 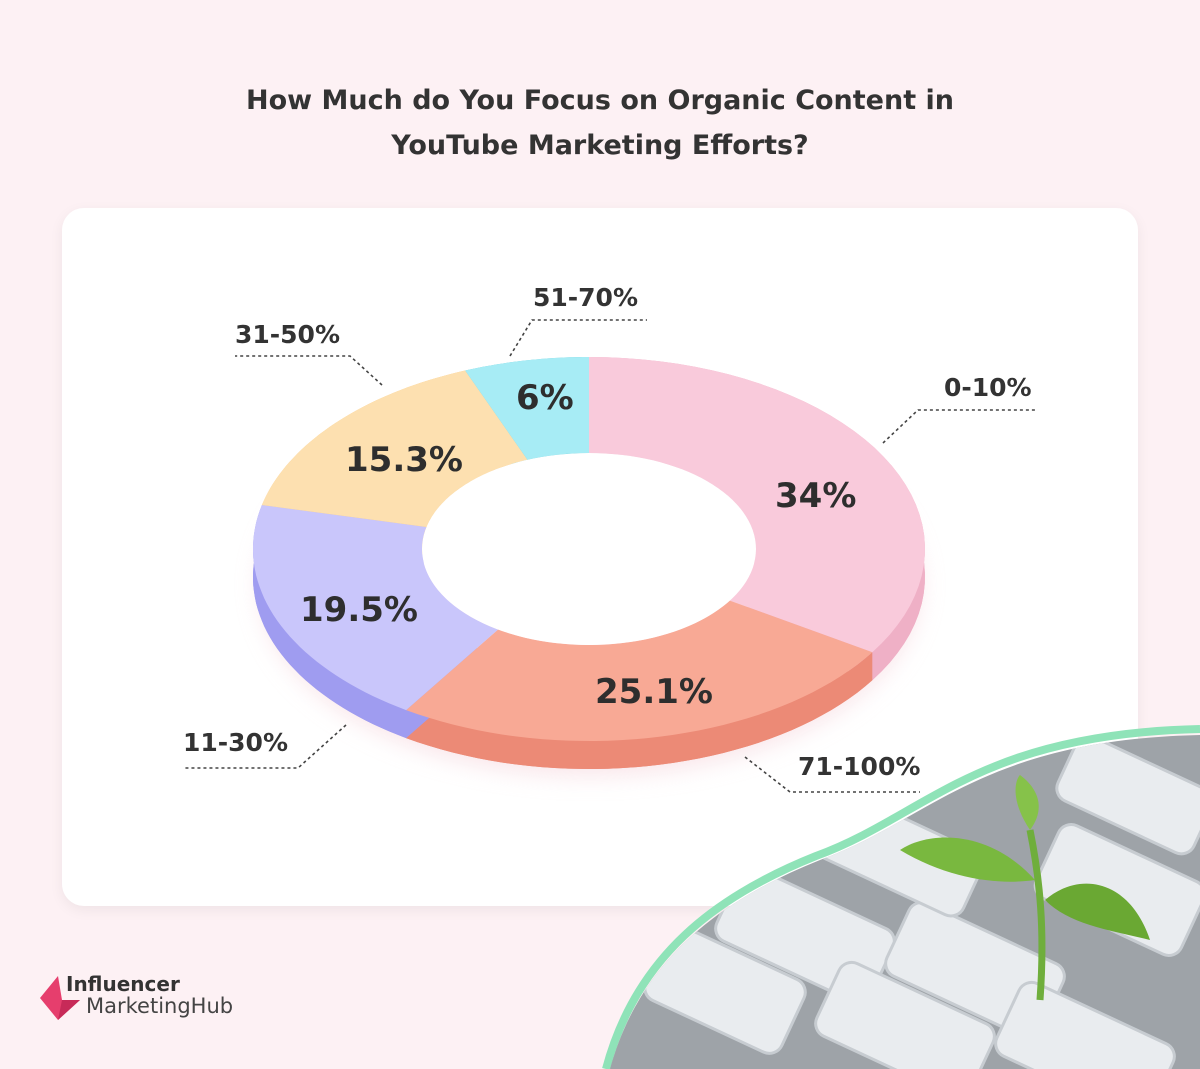 What do you see at coordinates (859, 766) in the screenshot?
I see `category-label: 71-100%` at bounding box center [859, 766].